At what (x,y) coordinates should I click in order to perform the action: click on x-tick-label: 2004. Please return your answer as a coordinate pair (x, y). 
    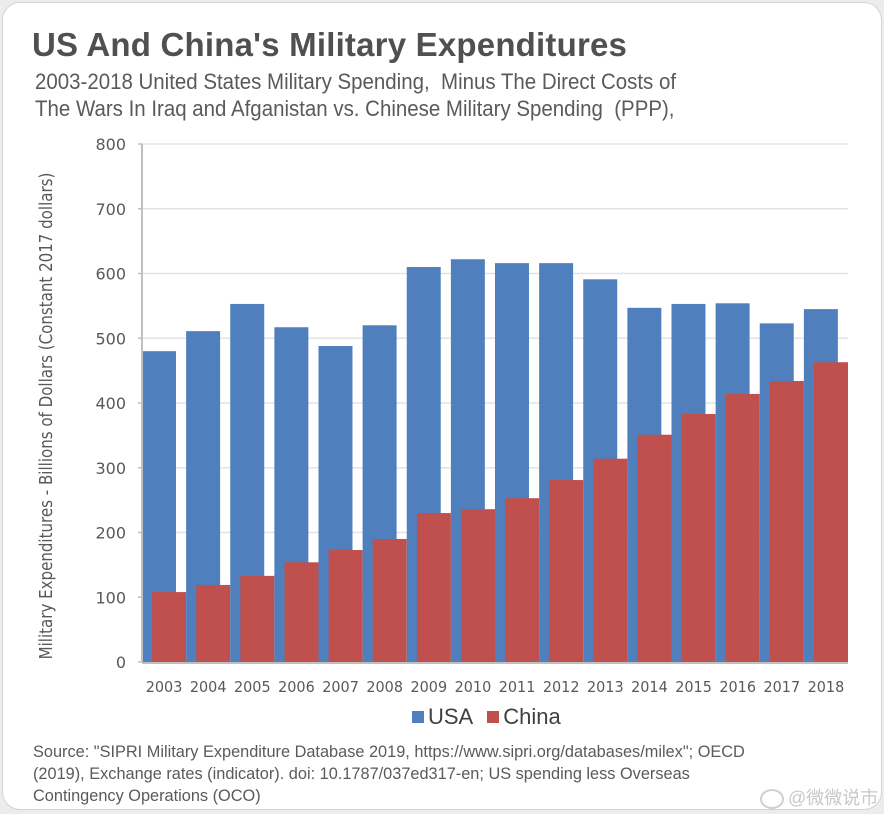
    Looking at the image, I should click on (208, 687).